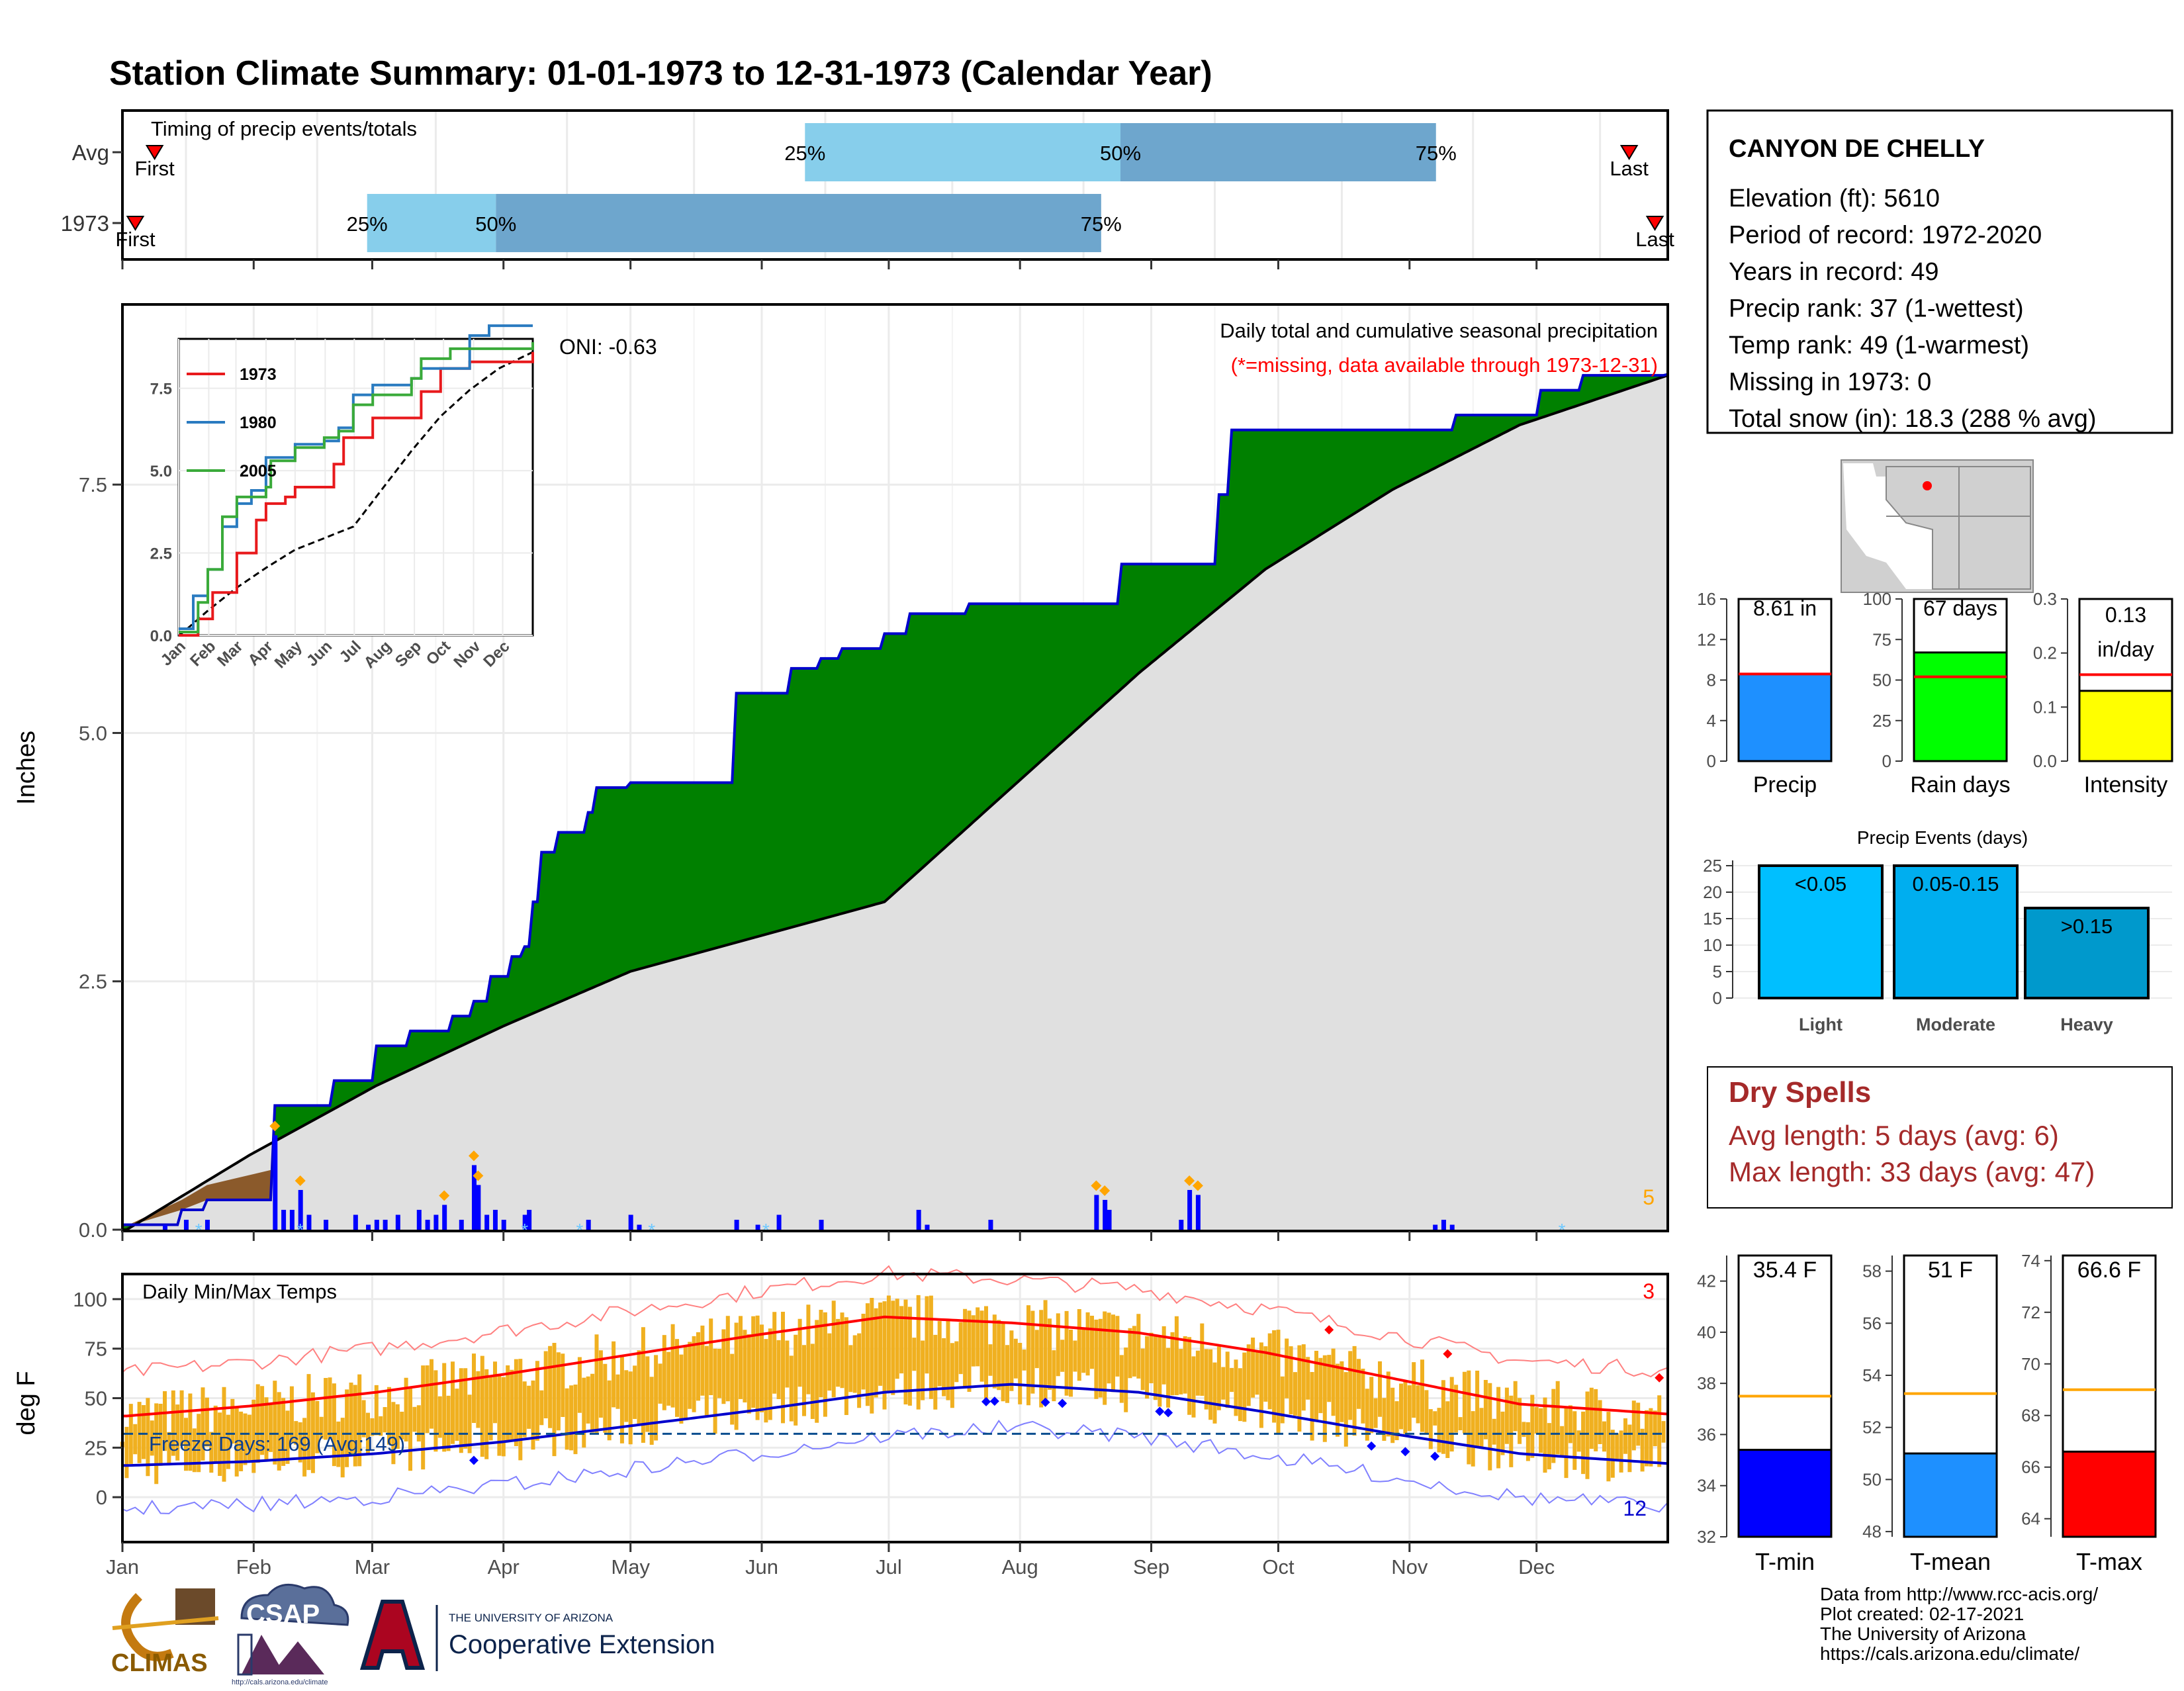 This screenshot has width=2184, height=1691. What do you see at coordinates (1706, 1434) in the screenshot?
I see `temp-bar-tick-label: 36` at bounding box center [1706, 1434].